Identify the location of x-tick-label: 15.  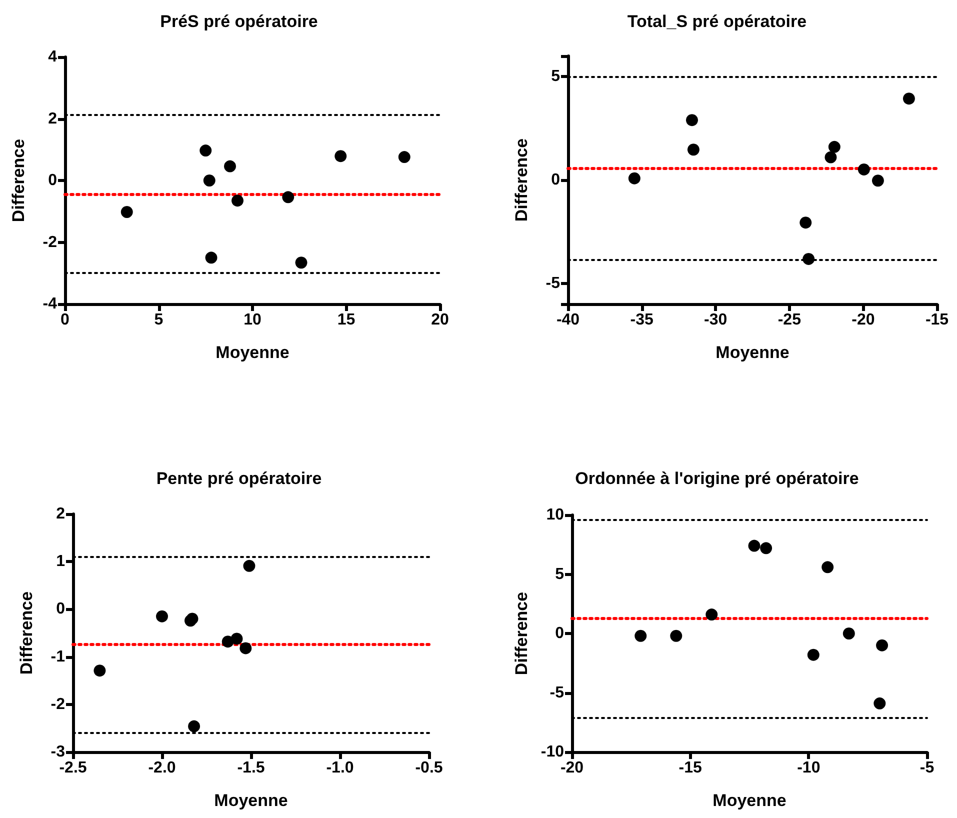
(346, 320).